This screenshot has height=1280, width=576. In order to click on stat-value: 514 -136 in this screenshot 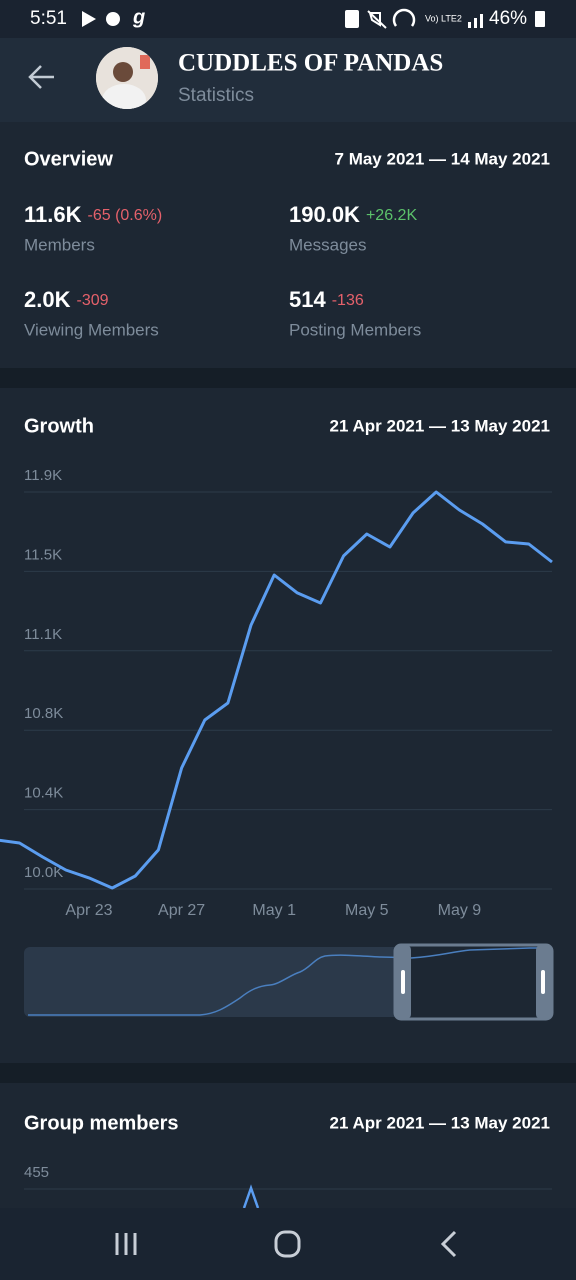, I will do `click(326, 299)`.